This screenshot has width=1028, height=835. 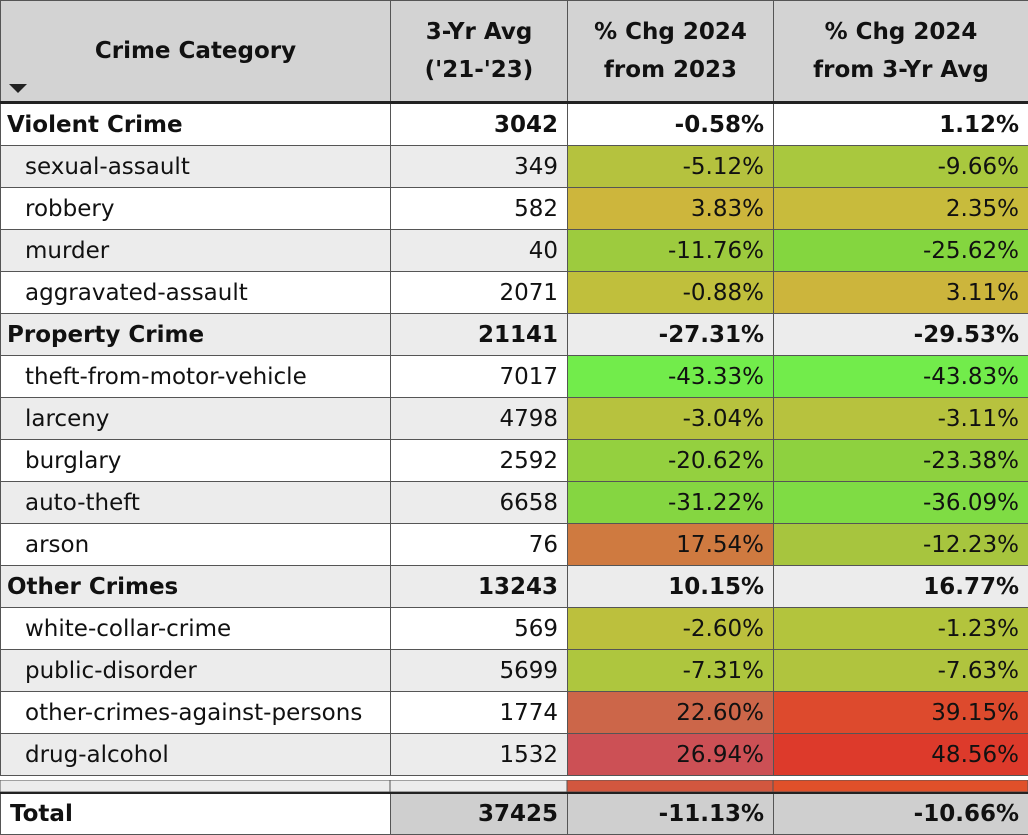 What do you see at coordinates (196, 167) in the screenshot?
I see `category-name: sexual-assault` at bounding box center [196, 167].